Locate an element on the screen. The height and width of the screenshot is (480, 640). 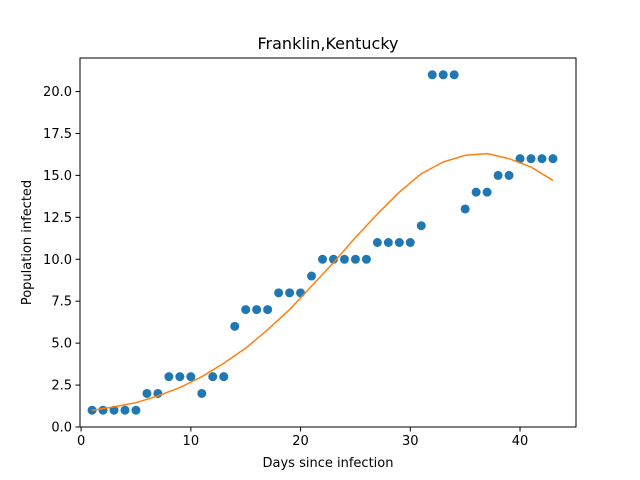
y-axis-label: Population infected is located at coordinates (27, 242).